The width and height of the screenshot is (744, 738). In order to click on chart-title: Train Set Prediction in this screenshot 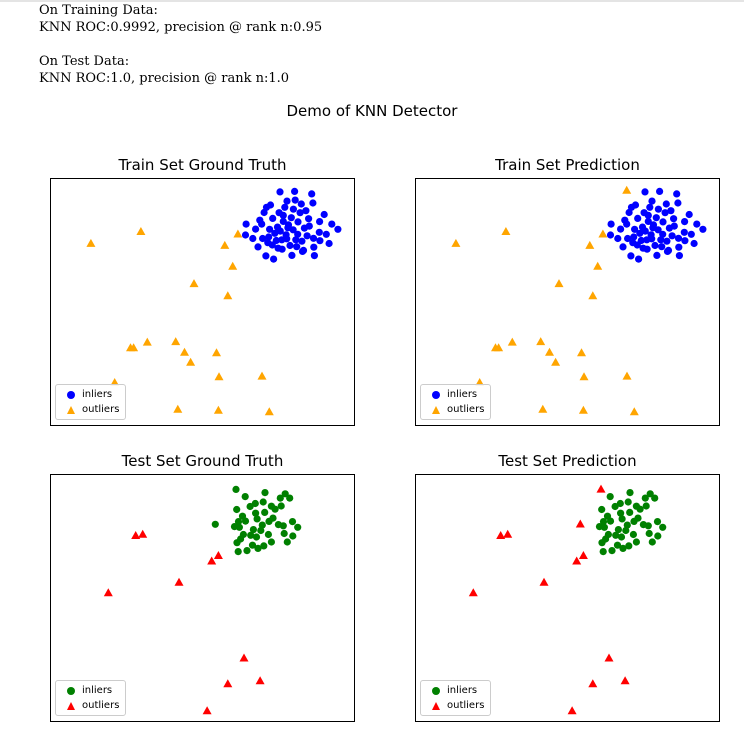, I will do `click(567, 165)`.